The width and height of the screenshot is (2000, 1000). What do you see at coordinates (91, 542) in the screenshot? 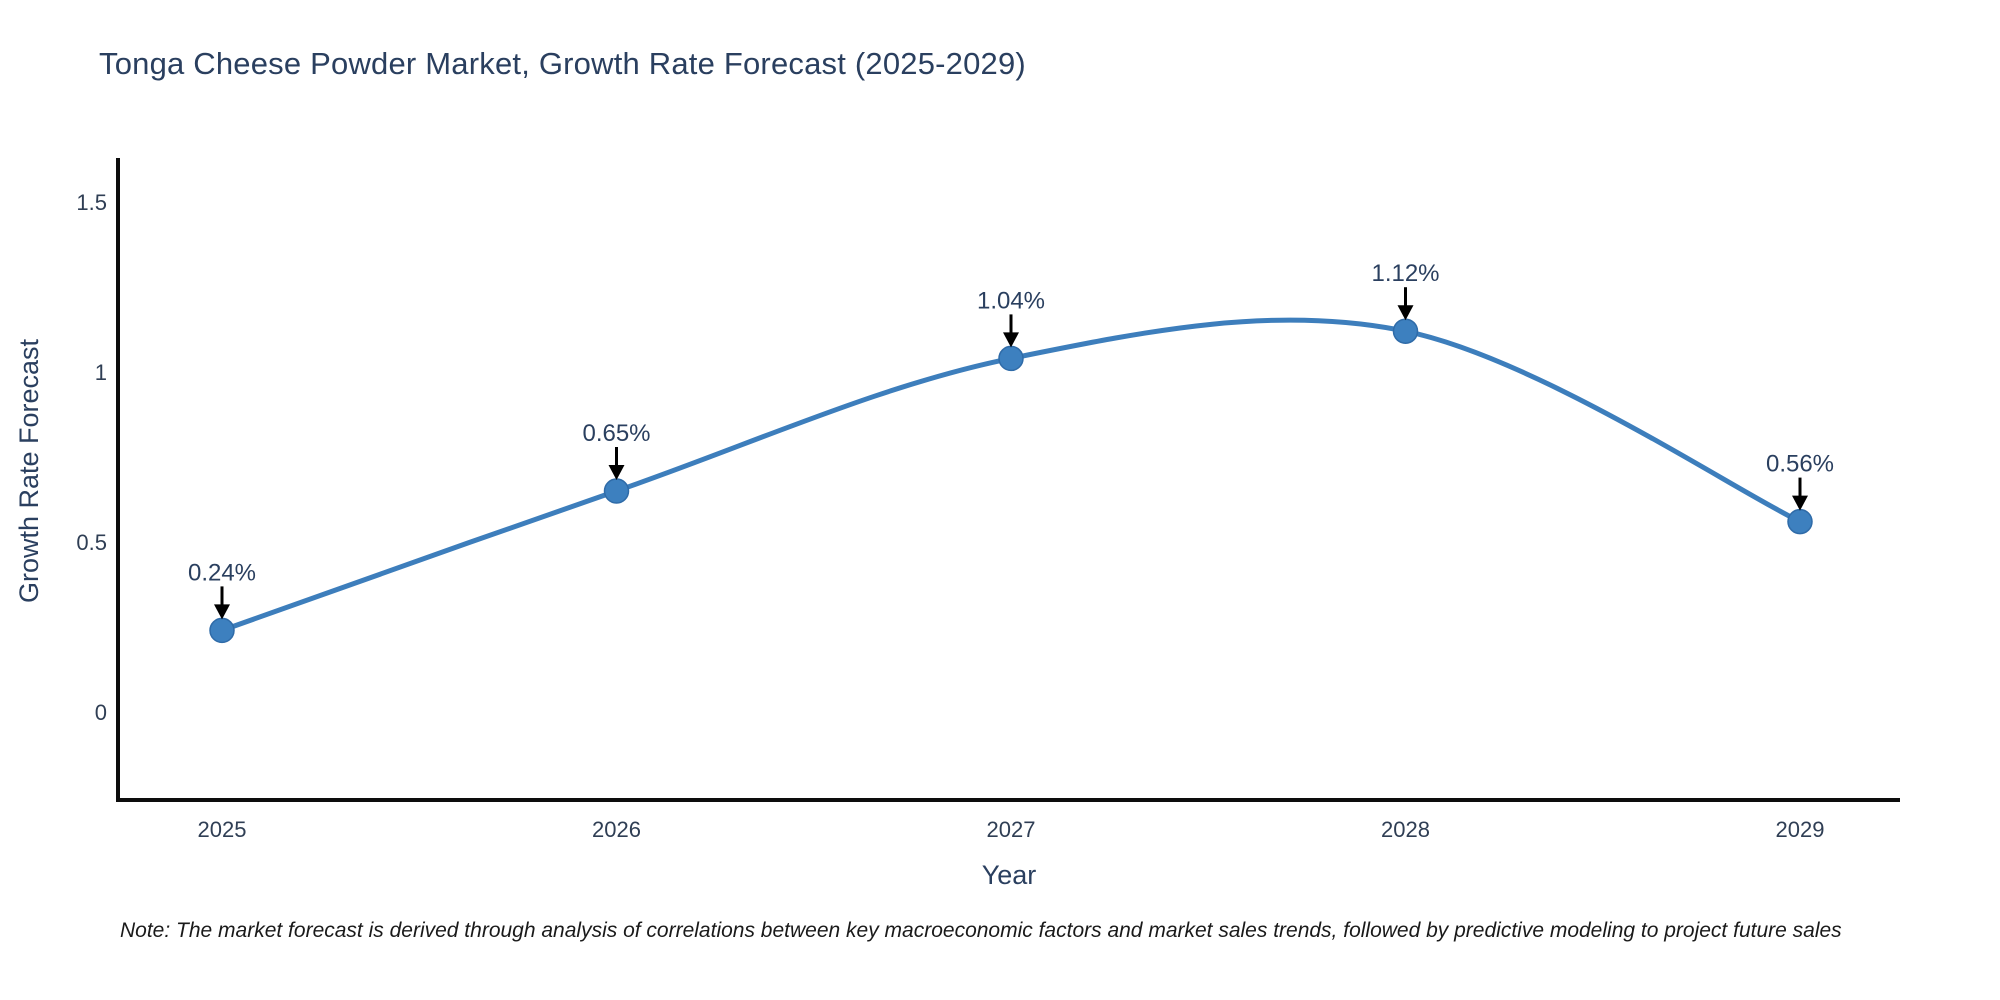
I see `y-tick-label: 0.5` at bounding box center [91, 542].